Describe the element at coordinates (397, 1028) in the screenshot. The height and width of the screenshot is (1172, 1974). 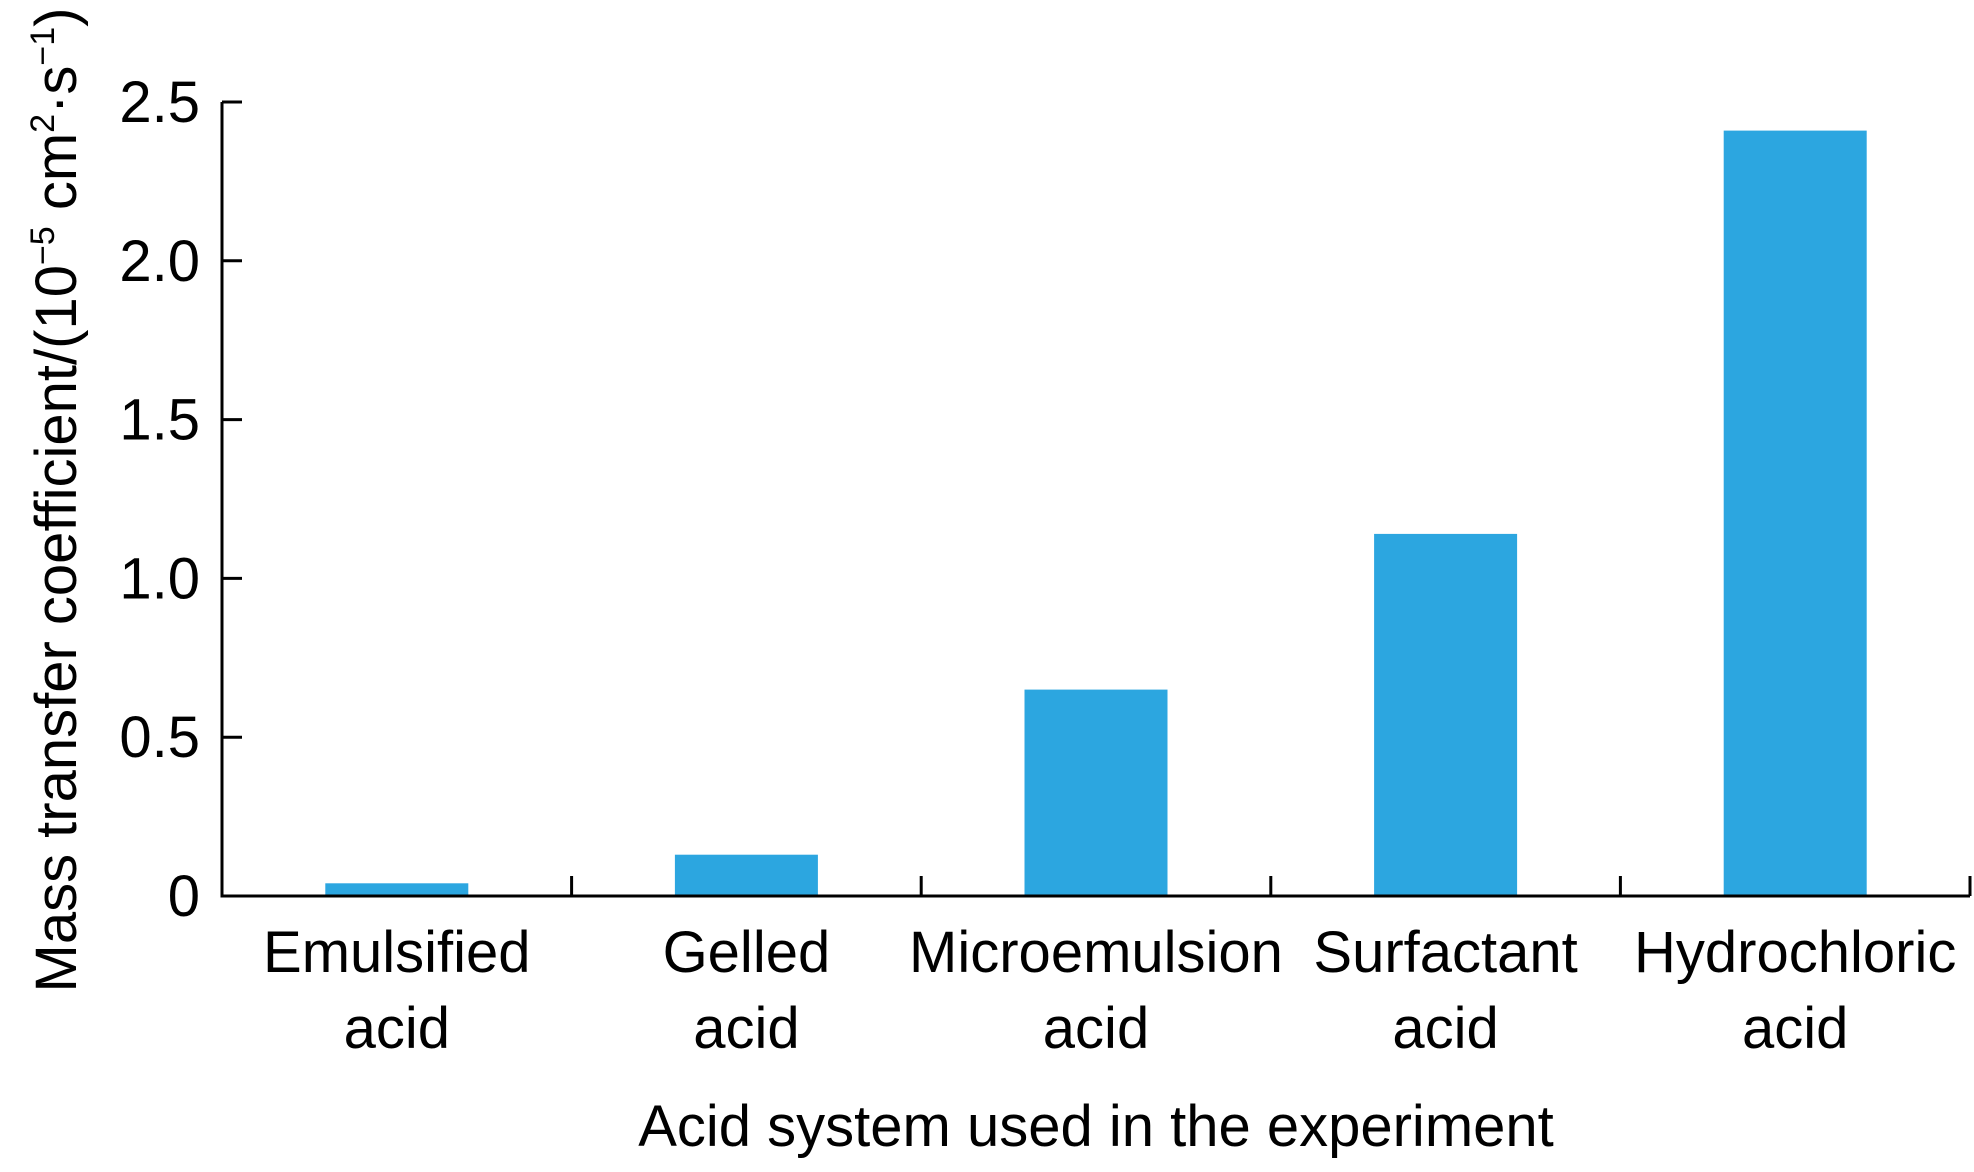
I see `x-category-label-1-line2: acid` at that location.